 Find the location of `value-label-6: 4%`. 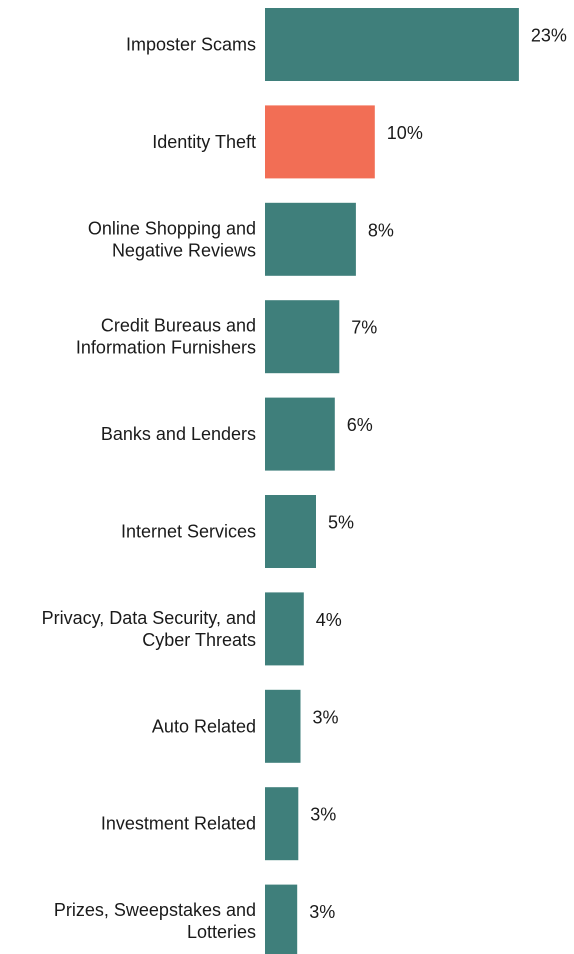

value-label-6: 4% is located at coordinates (329, 620).